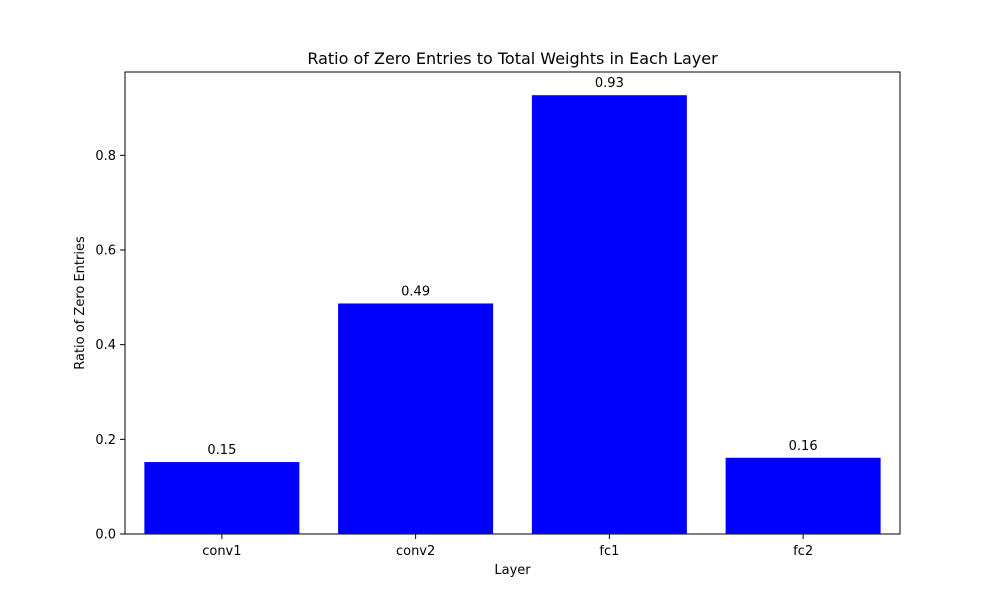 Image resolution: width=1000 pixels, height=600 pixels. I want to click on data-label-conv2: 0.49, so click(415, 291).